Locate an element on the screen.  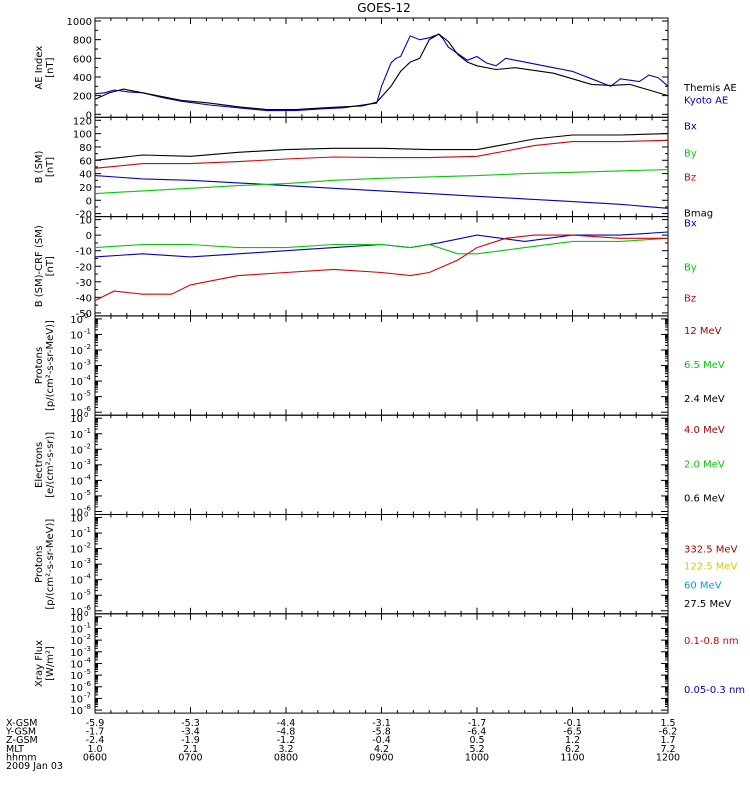
y-tick-label: 200 is located at coordinates (82, 97).